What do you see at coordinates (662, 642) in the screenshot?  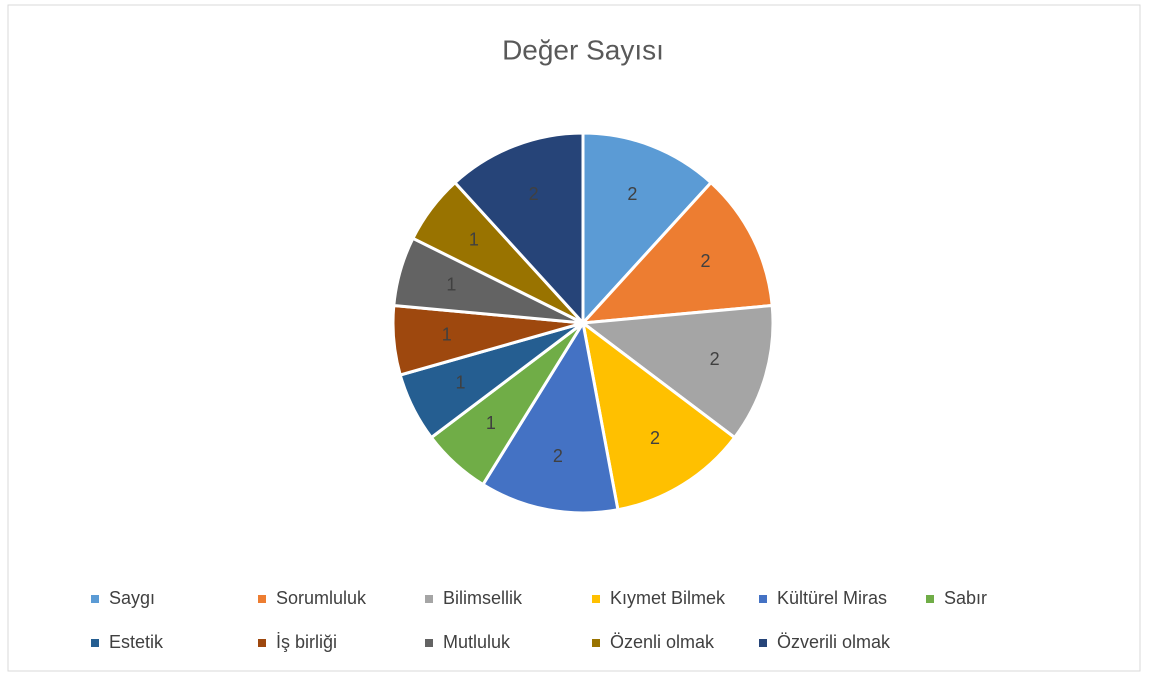 I see `legend-label: Özenli olmak` at bounding box center [662, 642].